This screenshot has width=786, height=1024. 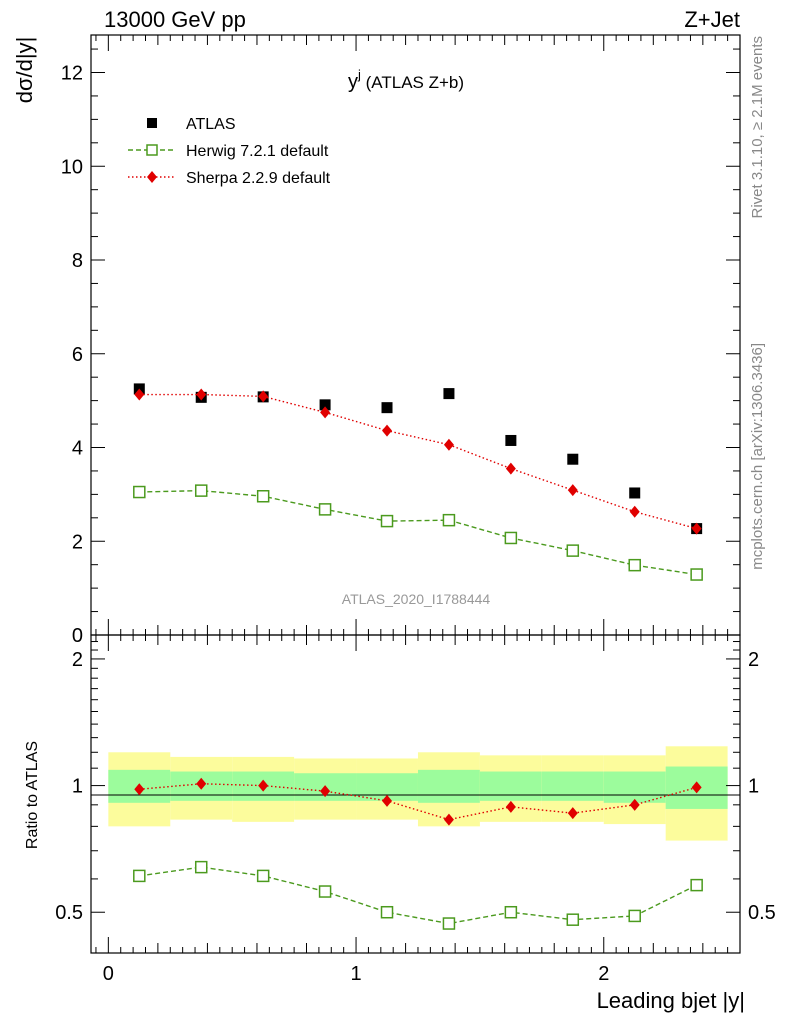 I want to click on y-tick-label-ratio: 1, so click(x=77, y=787).